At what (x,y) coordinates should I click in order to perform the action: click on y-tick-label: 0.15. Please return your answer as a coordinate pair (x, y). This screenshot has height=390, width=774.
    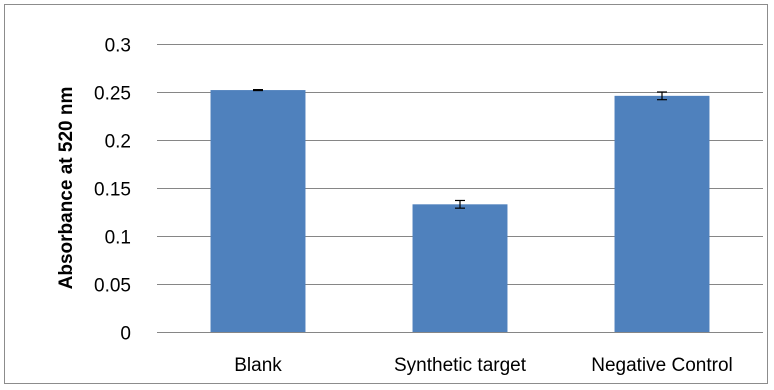
    Looking at the image, I should click on (112, 190).